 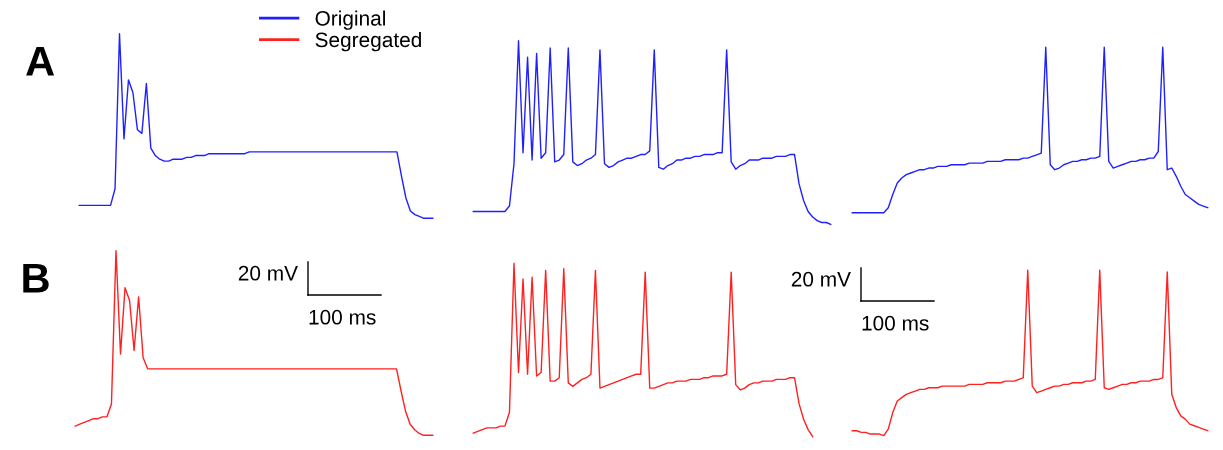 What do you see at coordinates (36, 278) in the screenshot?
I see `chart-title: B` at bounding box center [36, 278].